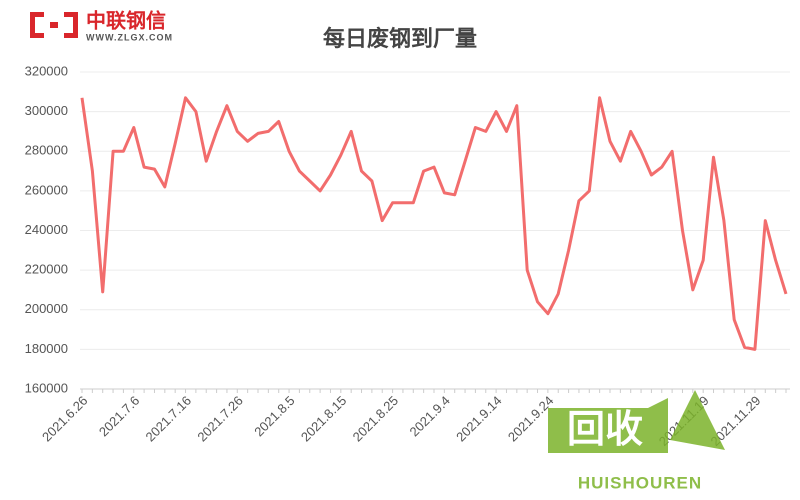 This screenshot has width=800, height=500. I want to click on y-tick-label: 320000, so click(46, 70).